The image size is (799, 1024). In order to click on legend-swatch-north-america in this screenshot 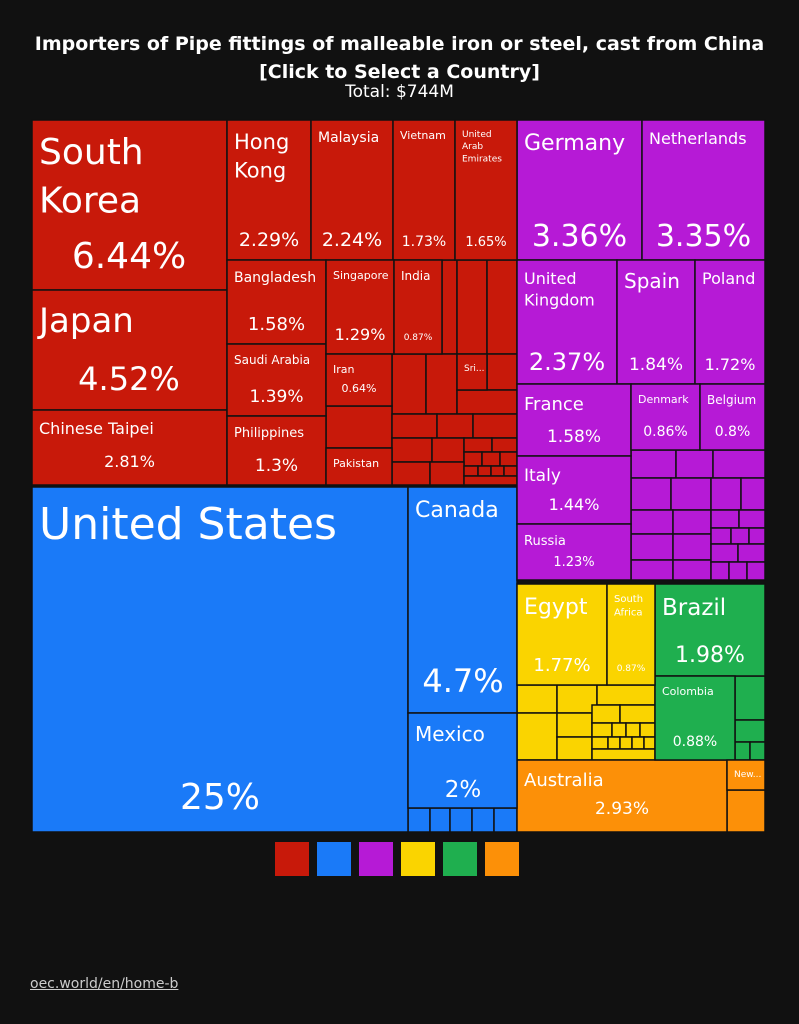, I will do `click(334, 859)`.